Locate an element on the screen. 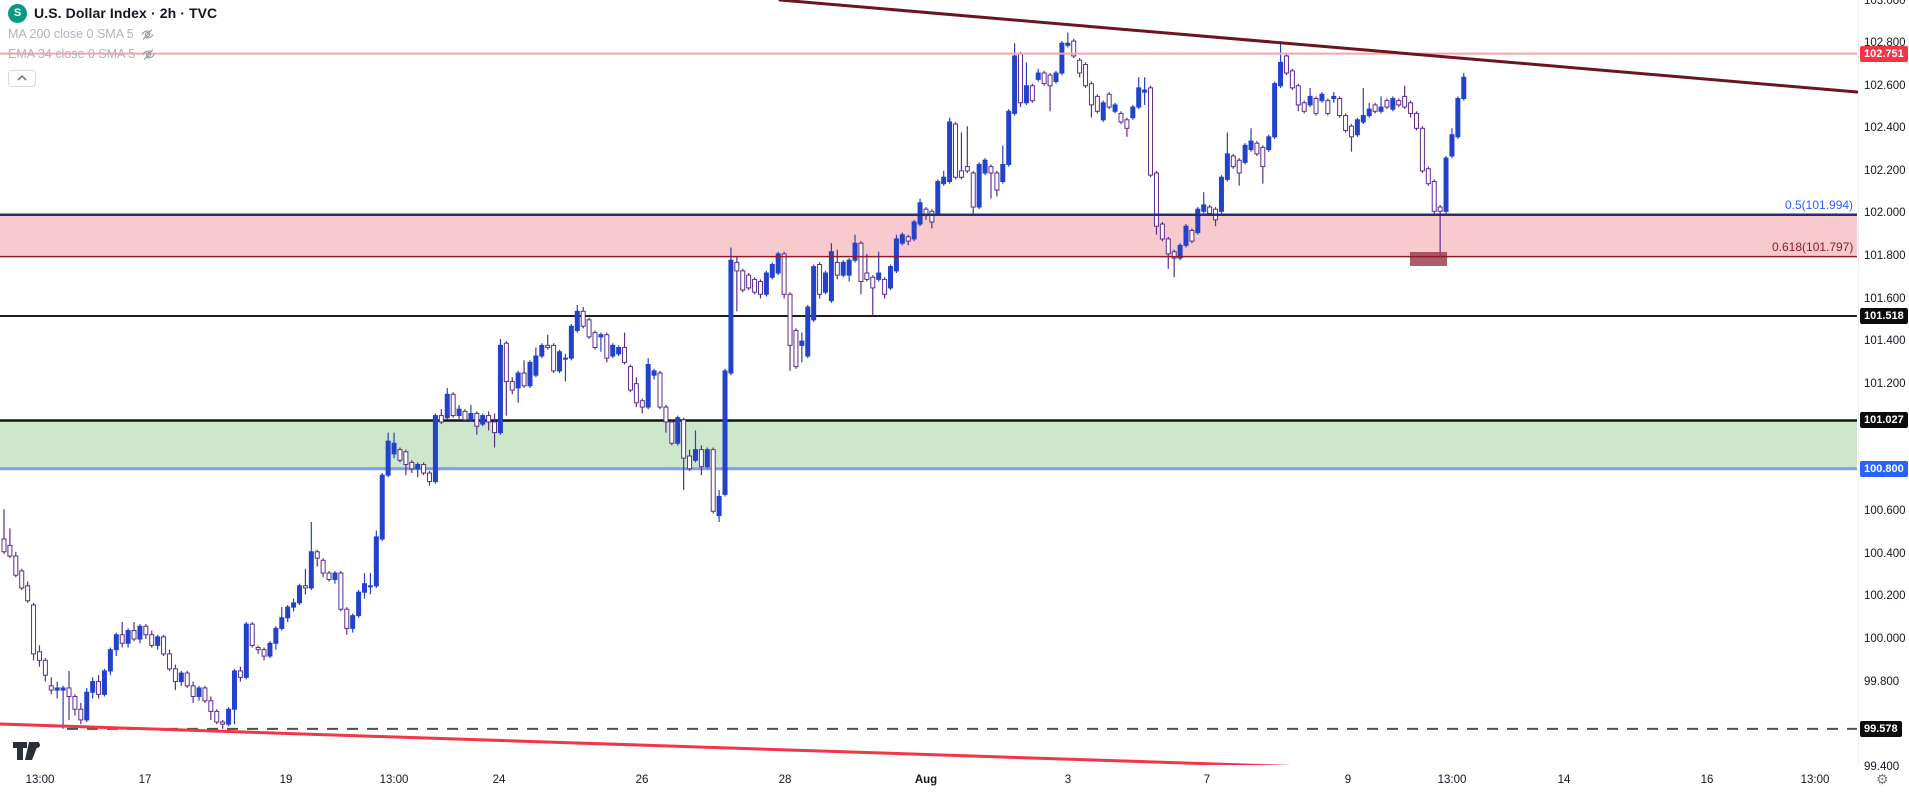  indicator-label: EMA 34 close 0 SMA 5 is located at coordinates (72, 54).